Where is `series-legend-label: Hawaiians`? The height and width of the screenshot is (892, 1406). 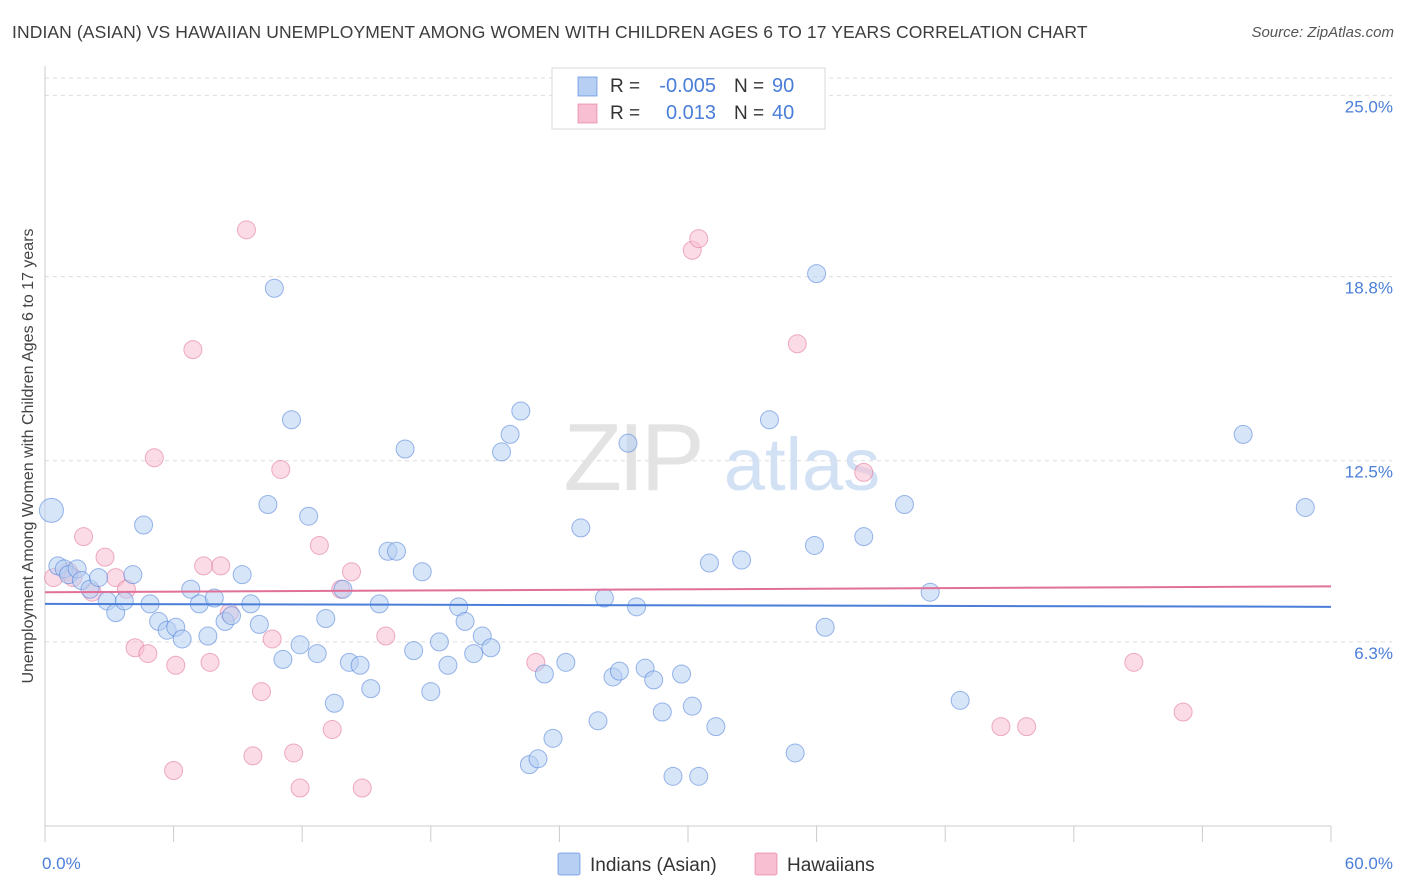
series-legend-label: Hawaiians is located at coordinates (831, 865).